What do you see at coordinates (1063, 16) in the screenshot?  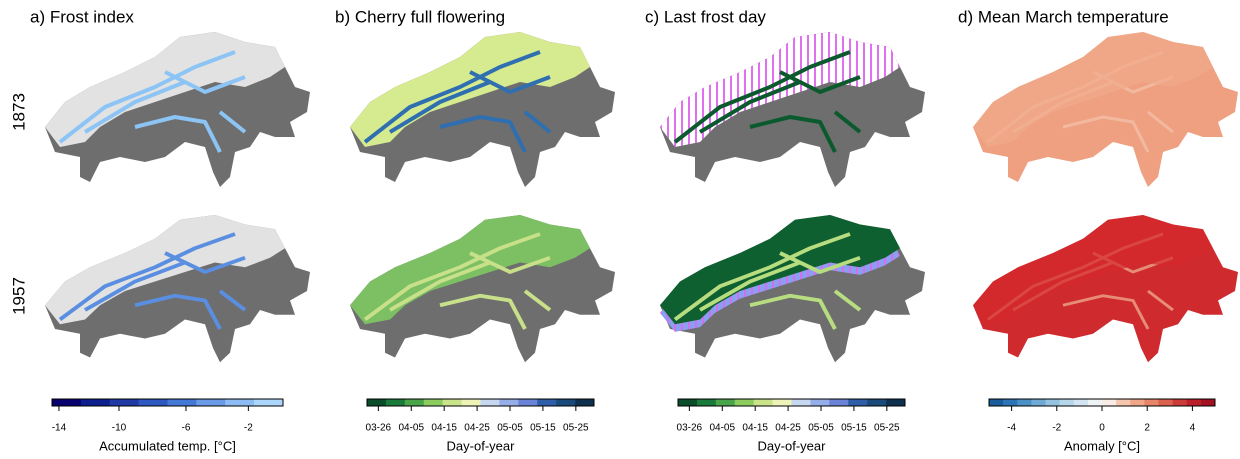 I see `panel-title: d) Mean March temperature` at bounding box center [1063, 16].